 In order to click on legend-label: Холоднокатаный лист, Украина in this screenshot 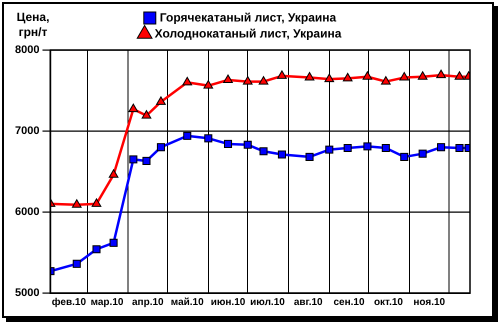, I will do `click(248, 33)`.